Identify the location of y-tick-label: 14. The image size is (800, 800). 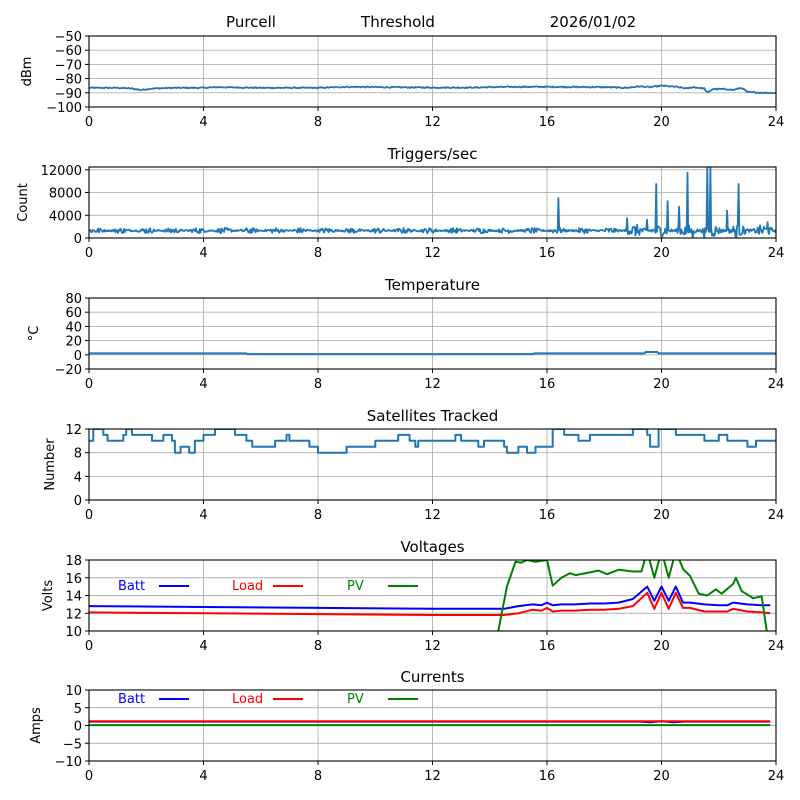
(73, 597).